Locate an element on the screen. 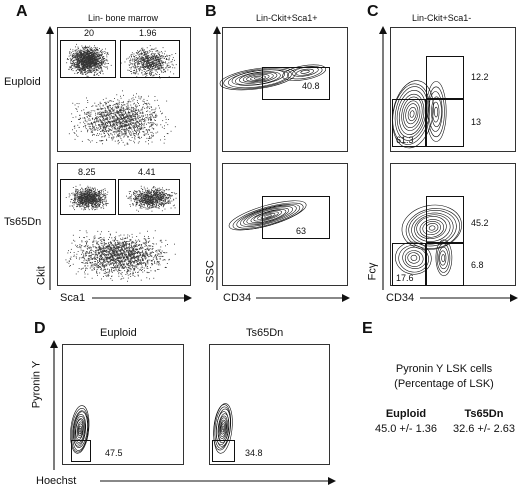 The image size is (520, 489). panel-b-title: Lin-Ckit+Sca1+ is located at coordinates (287, 18).